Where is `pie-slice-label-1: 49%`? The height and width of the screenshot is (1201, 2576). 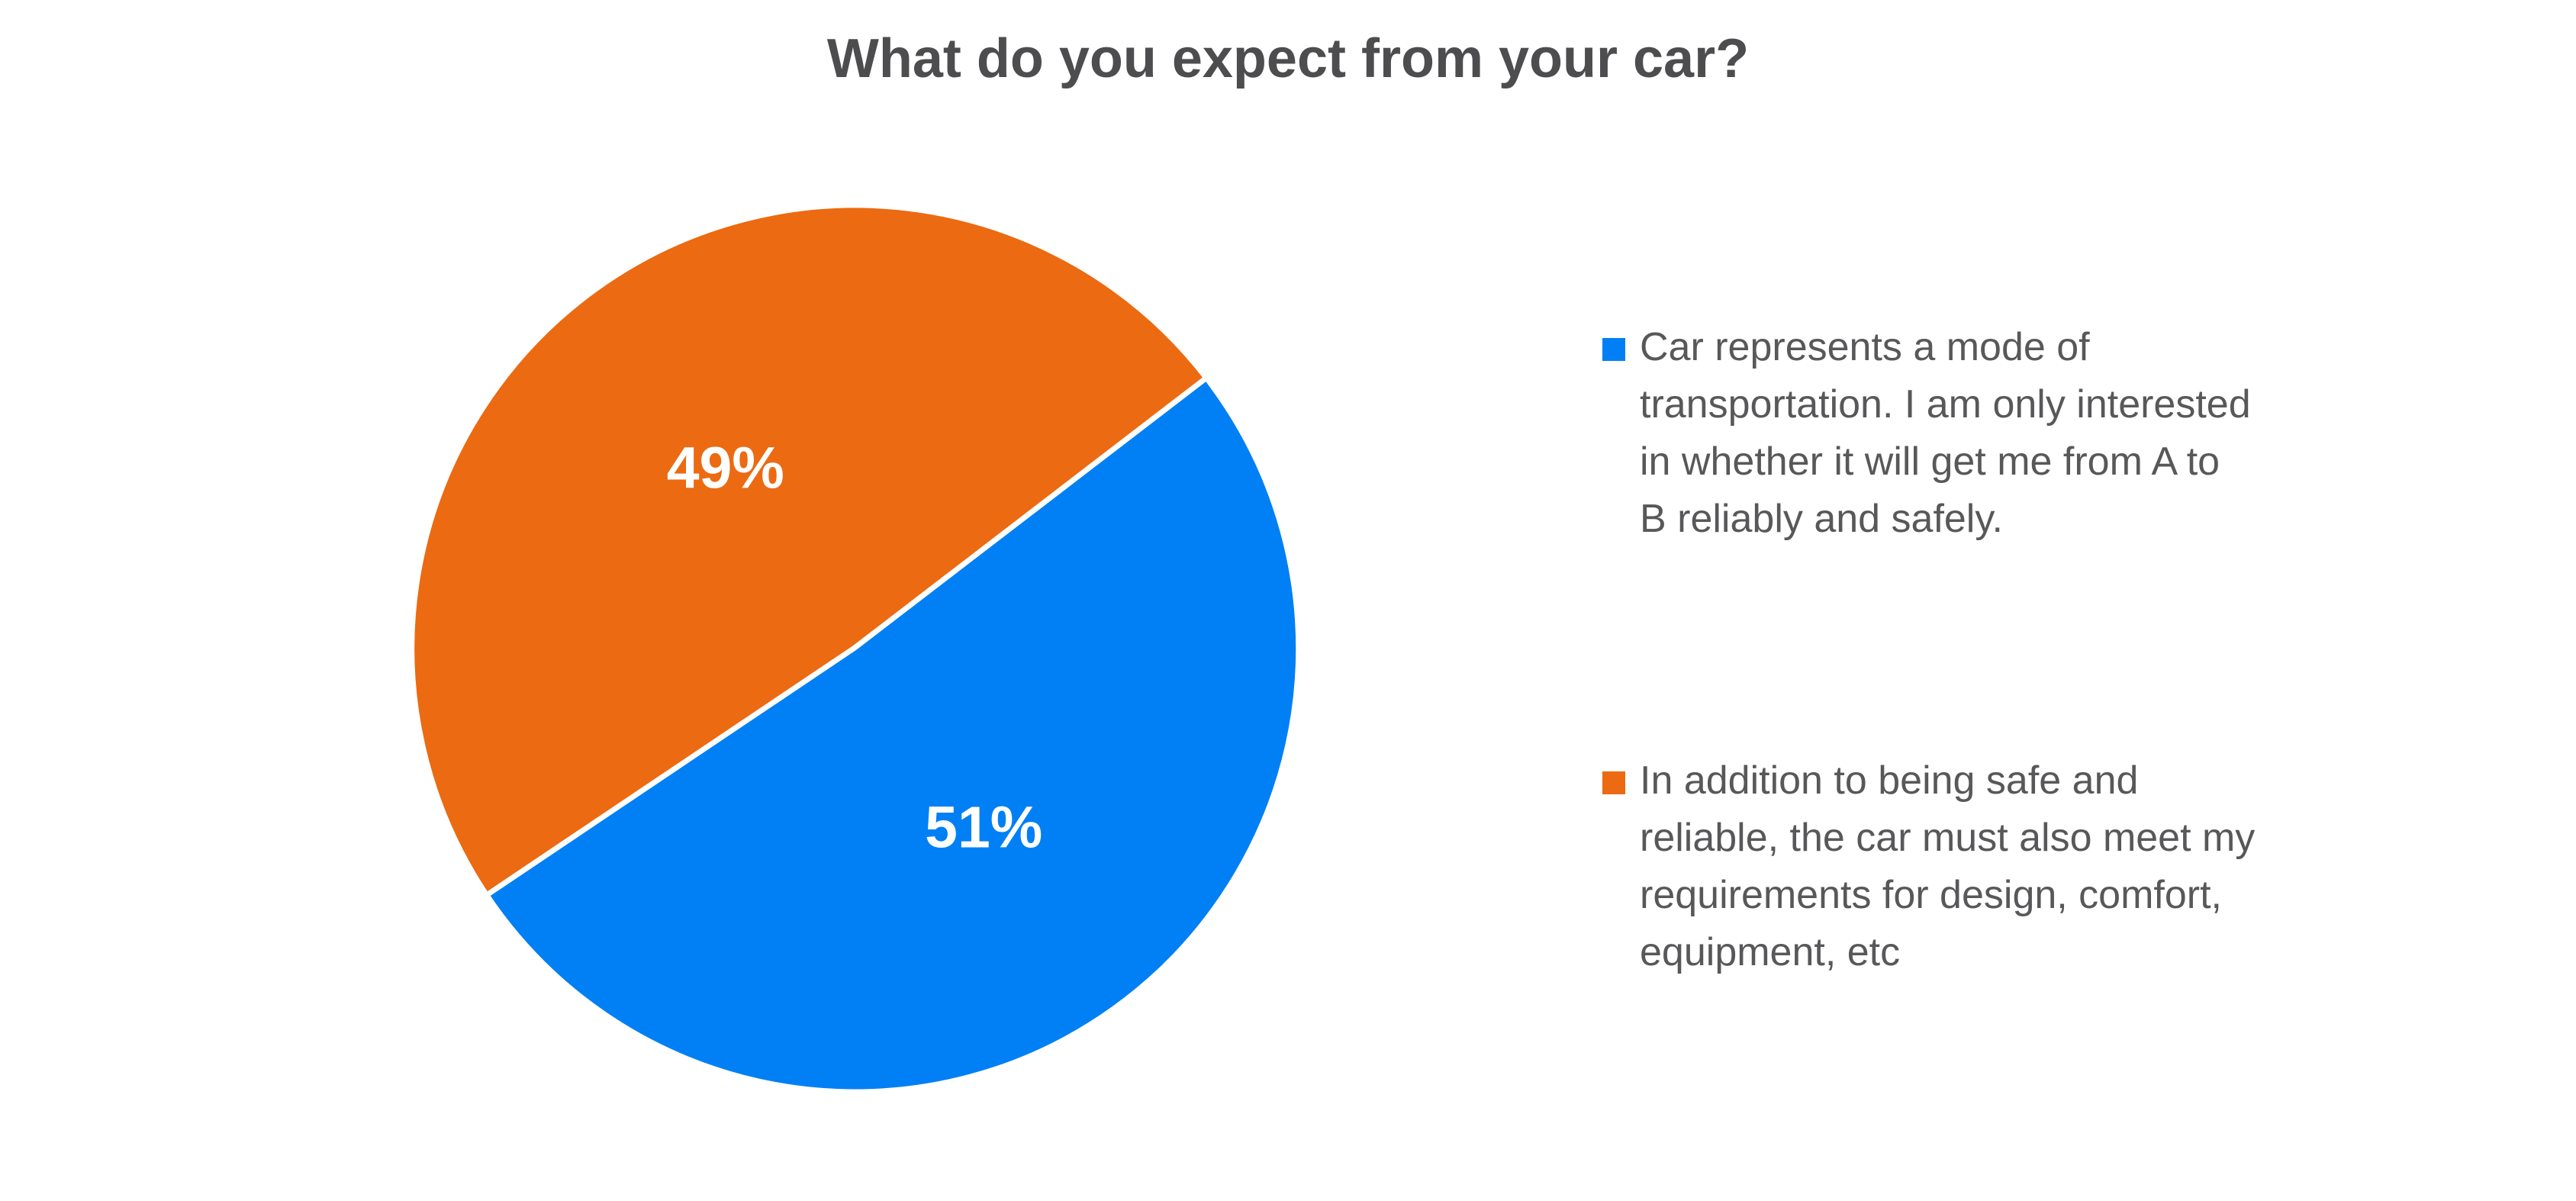
pie-slice-label-1: 49% is located at coordinates (725, 468).